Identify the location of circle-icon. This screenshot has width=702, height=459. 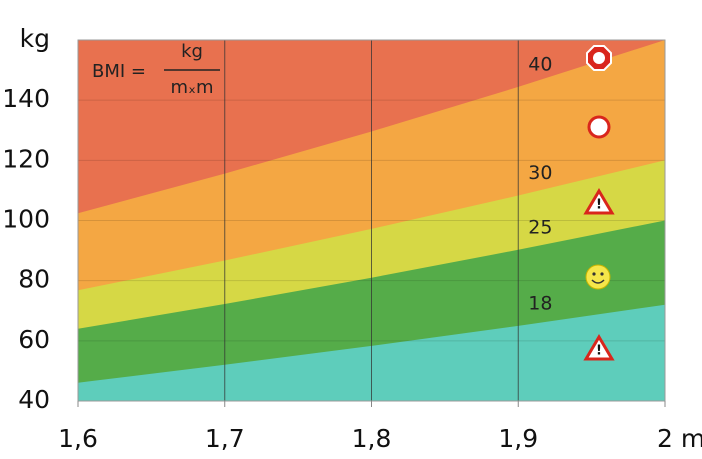
(599, 127).